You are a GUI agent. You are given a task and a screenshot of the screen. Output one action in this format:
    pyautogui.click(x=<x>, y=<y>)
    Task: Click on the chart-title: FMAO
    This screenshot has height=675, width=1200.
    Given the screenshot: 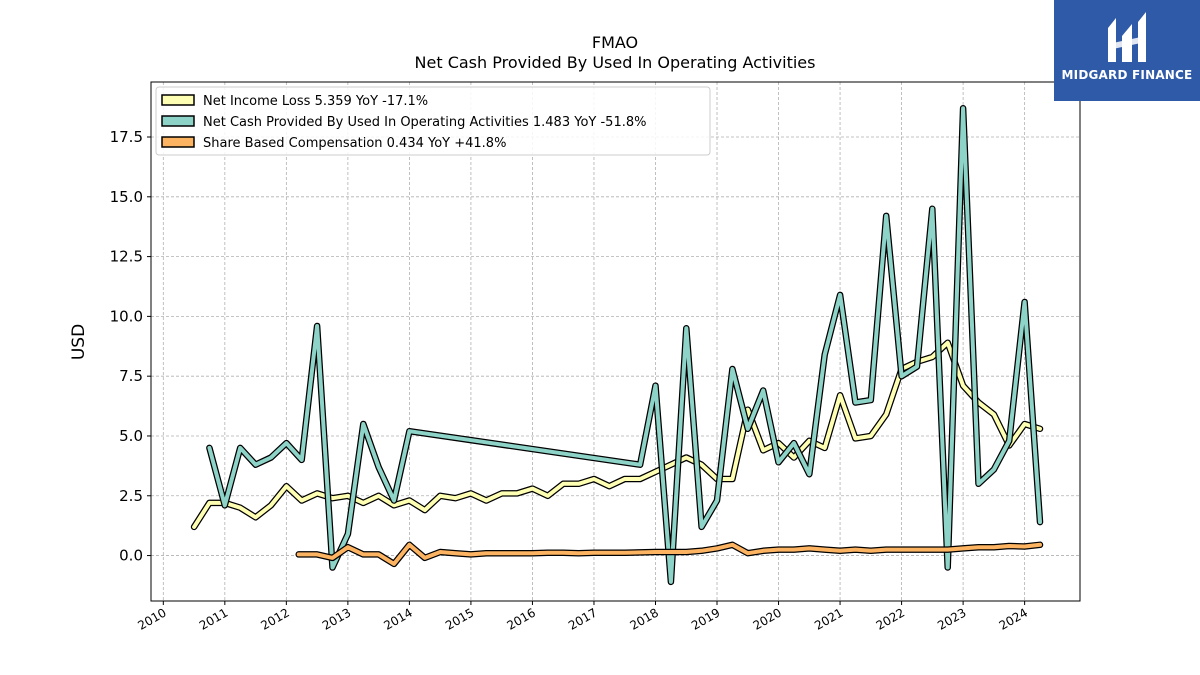 What is the action you would take?
    pyautogui.click(x=615, y=42)
    